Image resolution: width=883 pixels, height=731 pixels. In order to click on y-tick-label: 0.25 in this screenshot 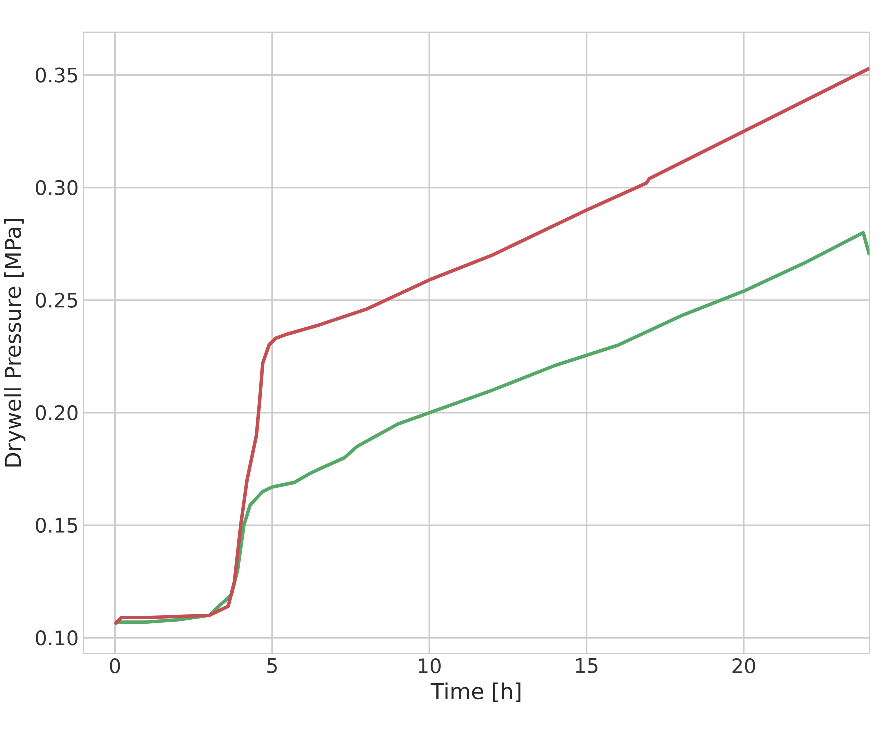, I will do `click(57, 300)`.